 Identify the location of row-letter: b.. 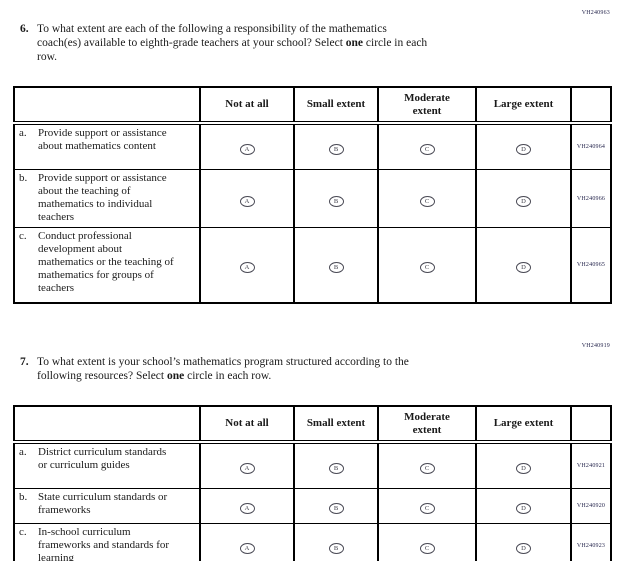
(23, 497).